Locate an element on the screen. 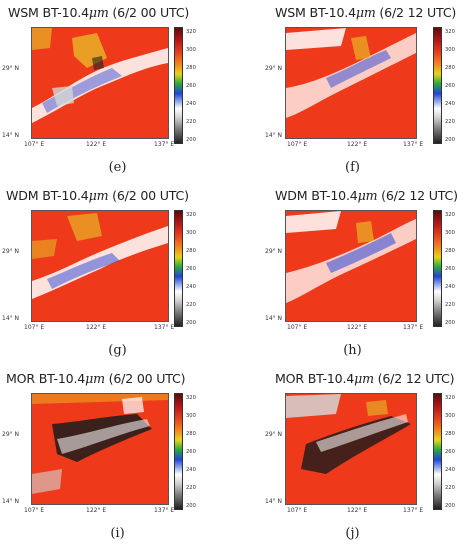 The height and width of the screenshot is (550, 470). panel-title: WSM BT-10.4μm (6/2 00 UTC) is located at coordinates (99, 12).